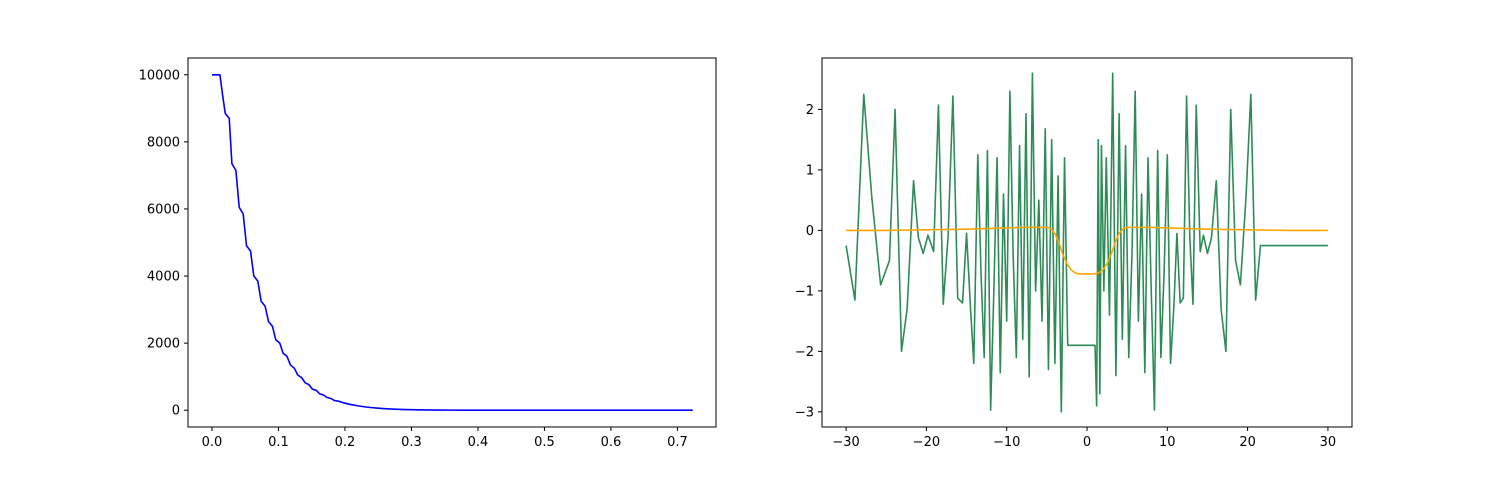  Describe the element at coordinates (804, 412) in the screenshot. I see `y-tick-label: −3` at that location.